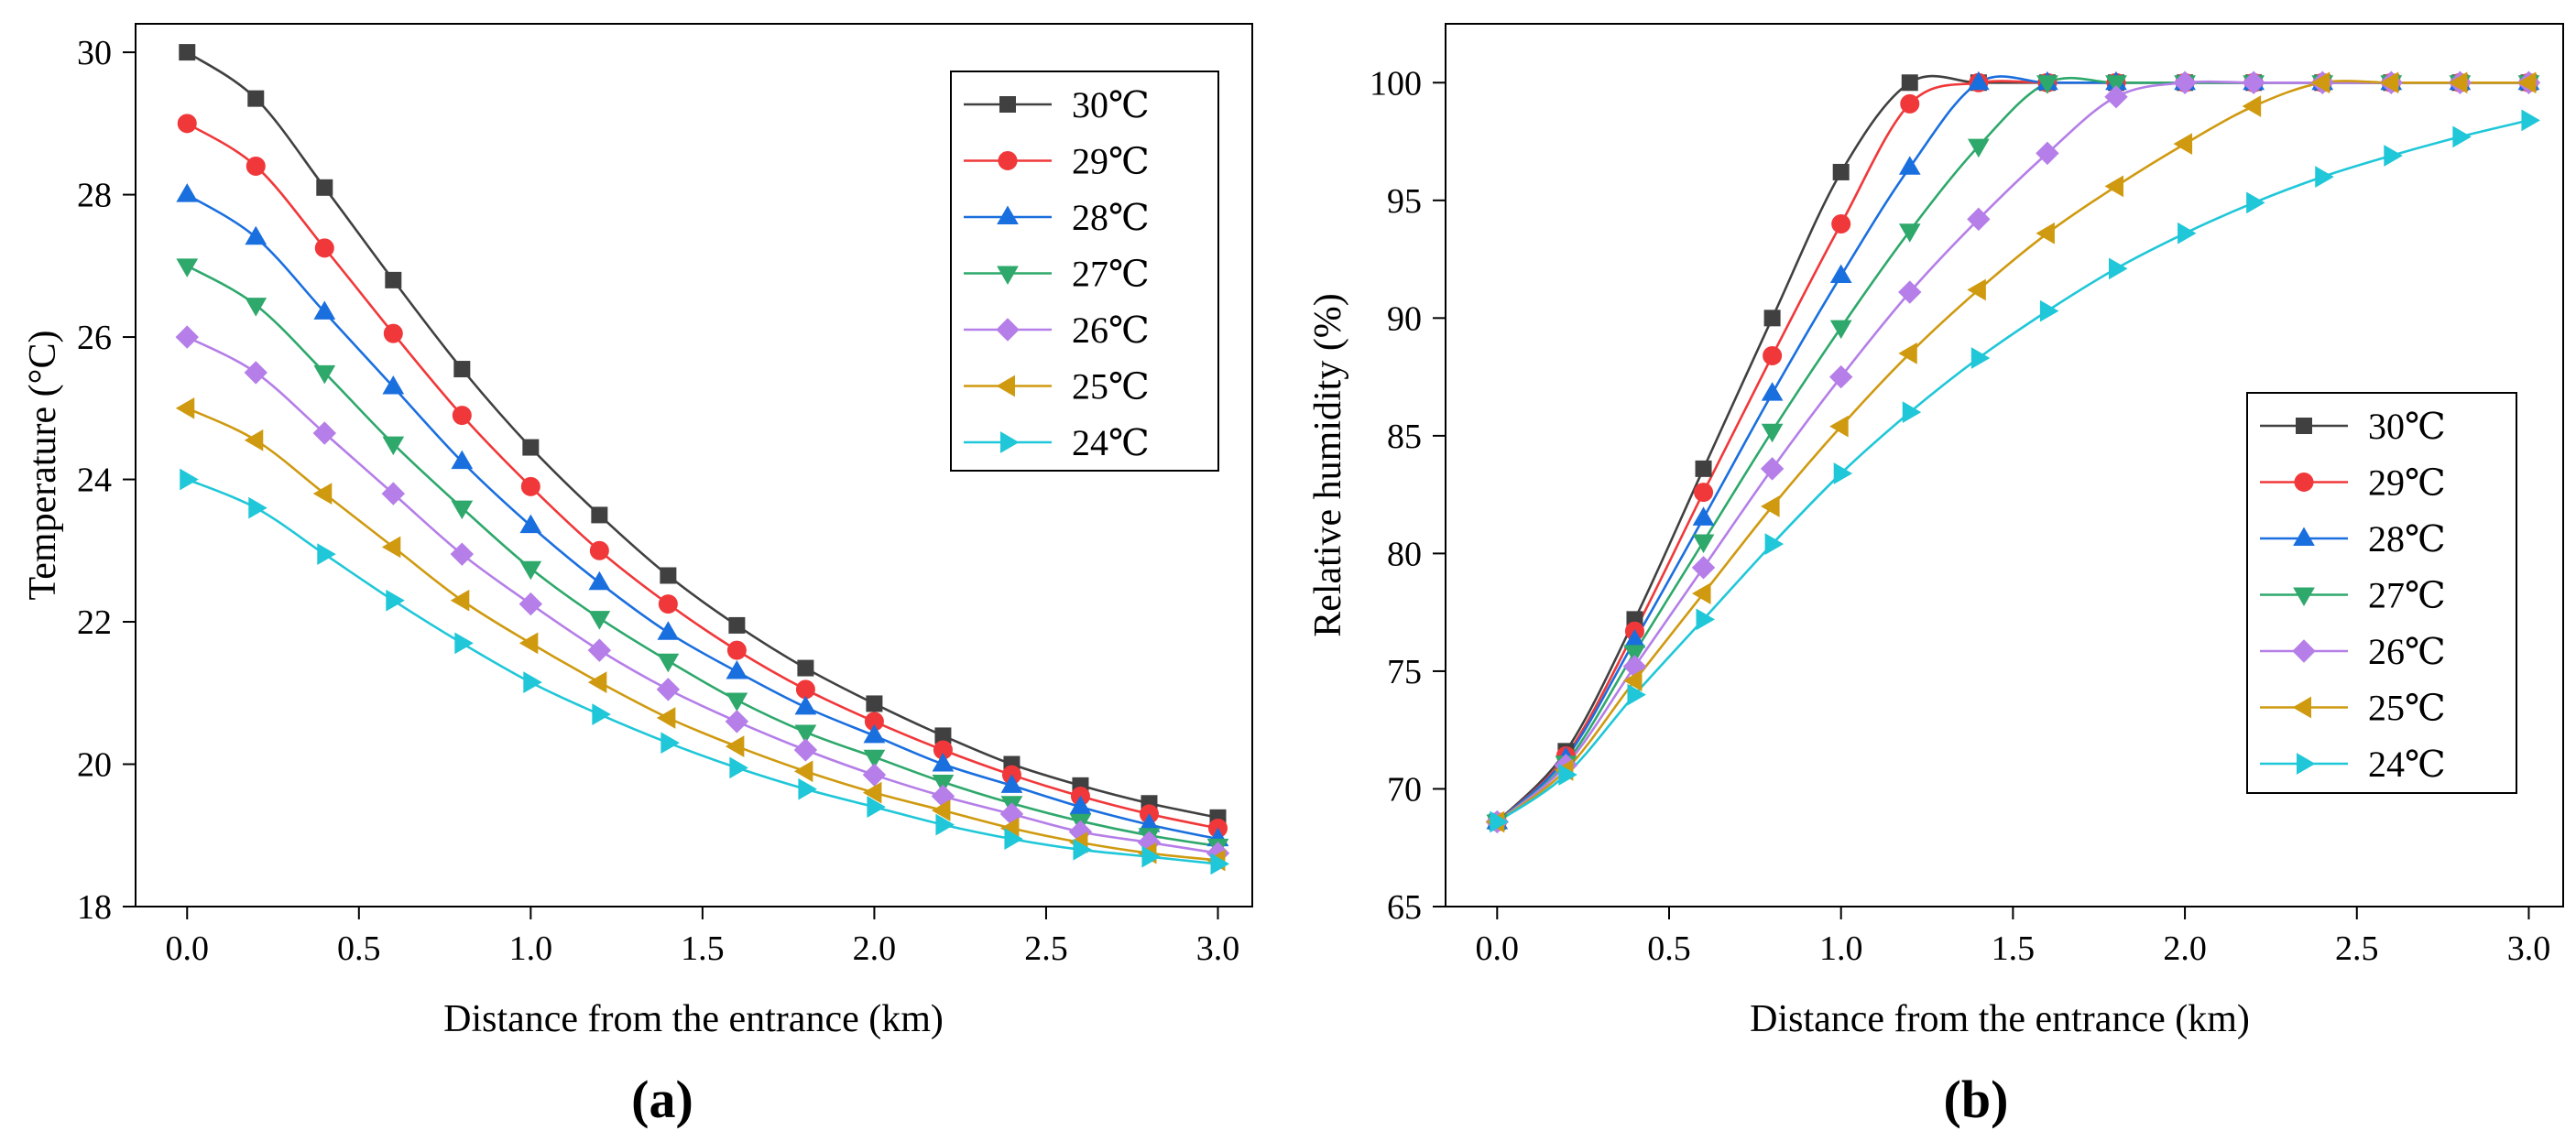 Image resolution: width=2576 pixels, height=1141 pixels. Describe the element at coordinates (95, 907) in the screenshot. I see `y-tick-label: 18` at that location.